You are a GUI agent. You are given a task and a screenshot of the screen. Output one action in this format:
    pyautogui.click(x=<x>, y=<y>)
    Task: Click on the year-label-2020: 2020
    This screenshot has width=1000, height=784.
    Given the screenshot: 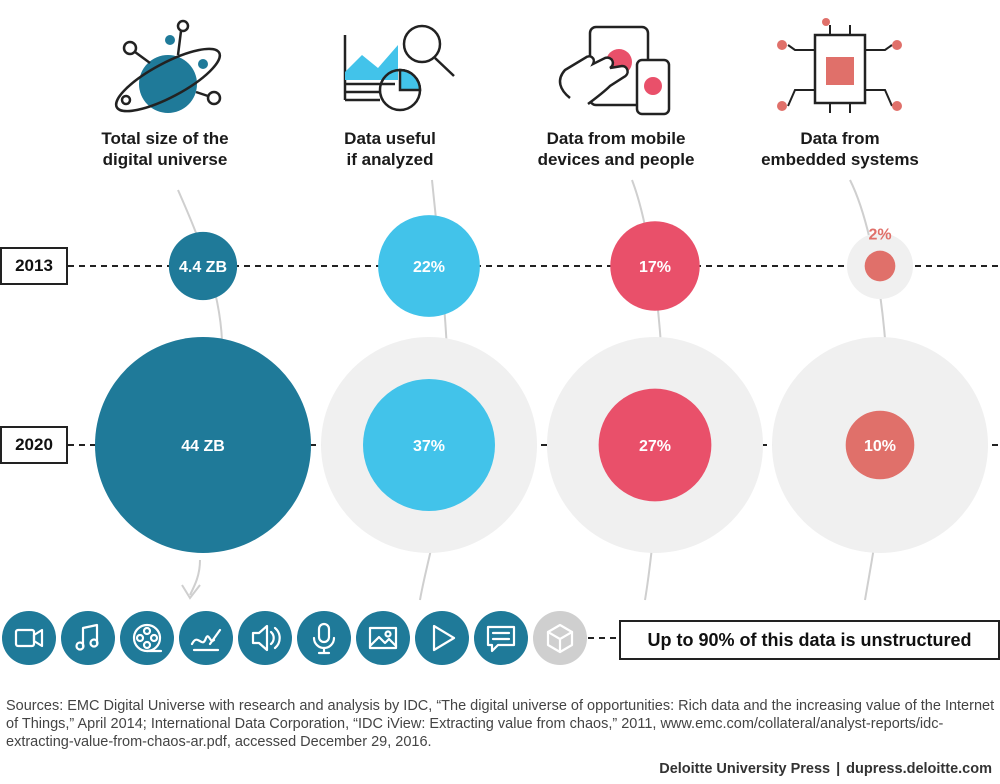 What is the action you would take?
    pyautogui.click(x=34, y=445)
    